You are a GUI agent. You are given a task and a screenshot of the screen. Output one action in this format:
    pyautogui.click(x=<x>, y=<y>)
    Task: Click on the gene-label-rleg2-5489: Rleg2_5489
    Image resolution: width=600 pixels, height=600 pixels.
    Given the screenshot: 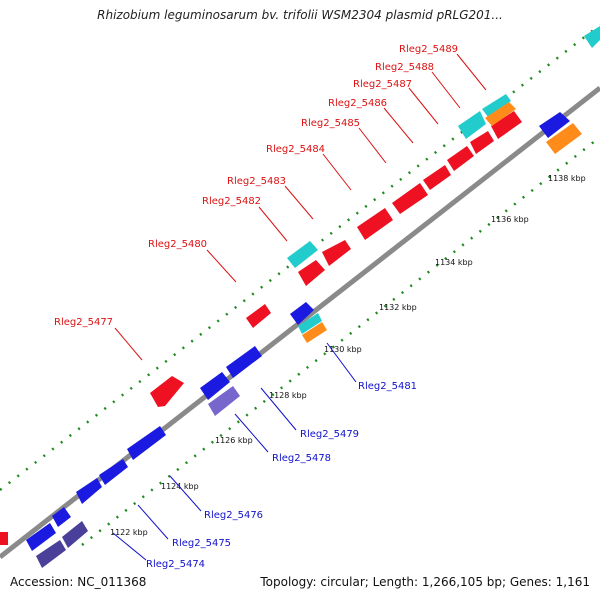 What is the action you would take?
    pyautogui.click(x=428, y=49)
    